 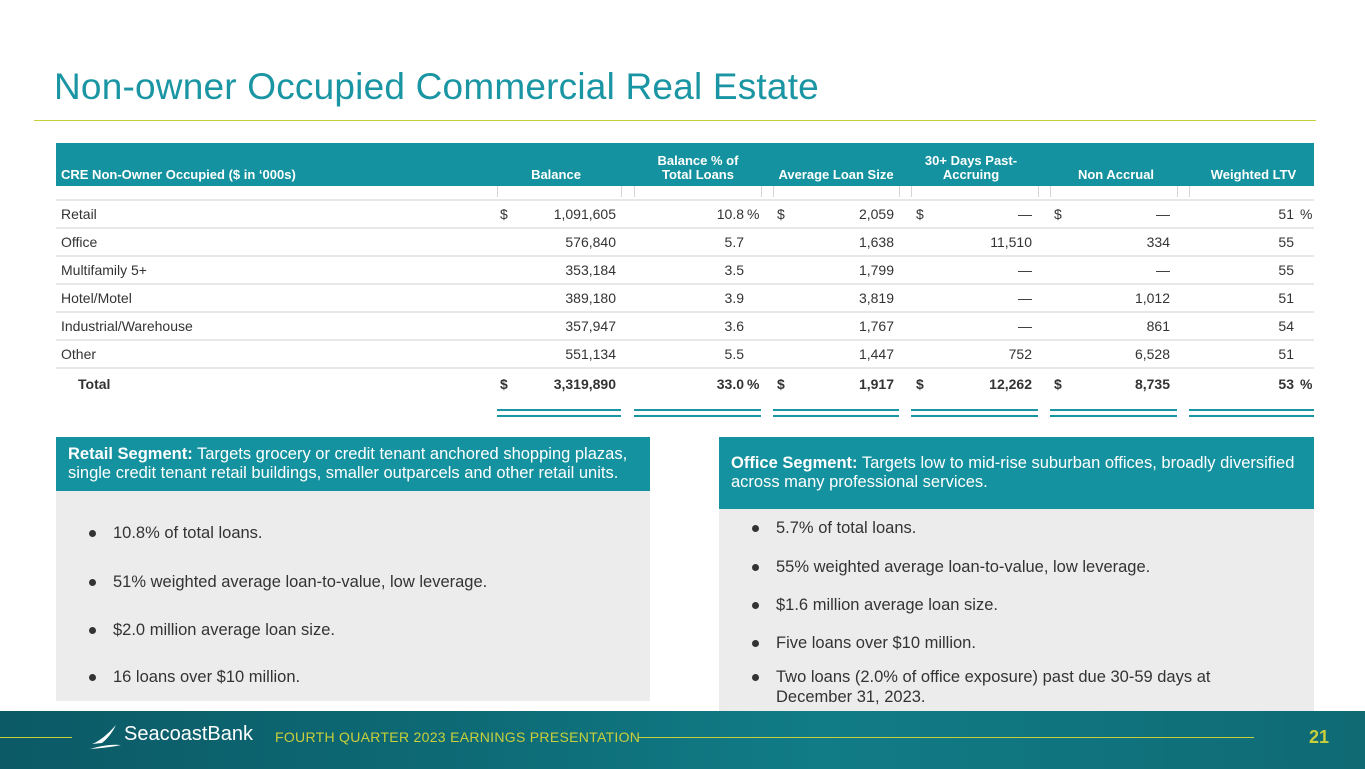 What do you see at coordinates (834, 528) in the screenshot?
I see `list-item: 5.7% of total loans.` at bounding box center [834, 528].